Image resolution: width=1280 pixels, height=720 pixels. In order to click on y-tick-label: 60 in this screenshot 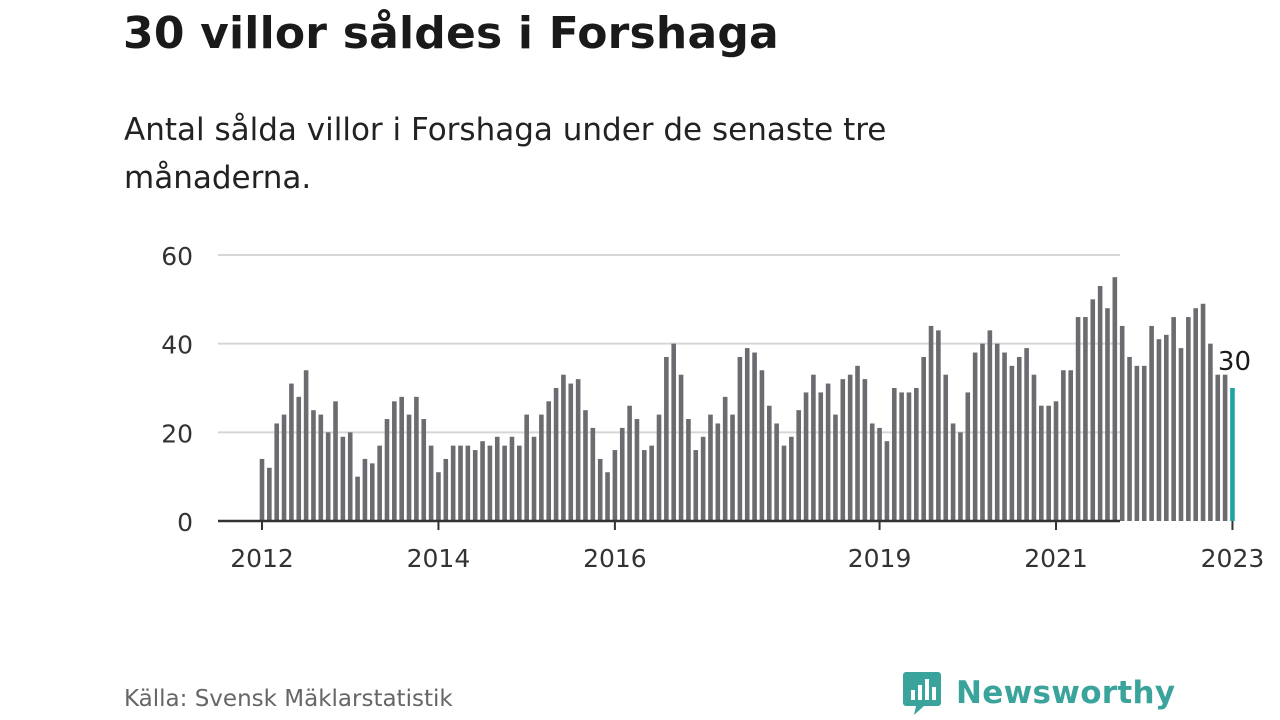, I will do `click(177, 256)`.